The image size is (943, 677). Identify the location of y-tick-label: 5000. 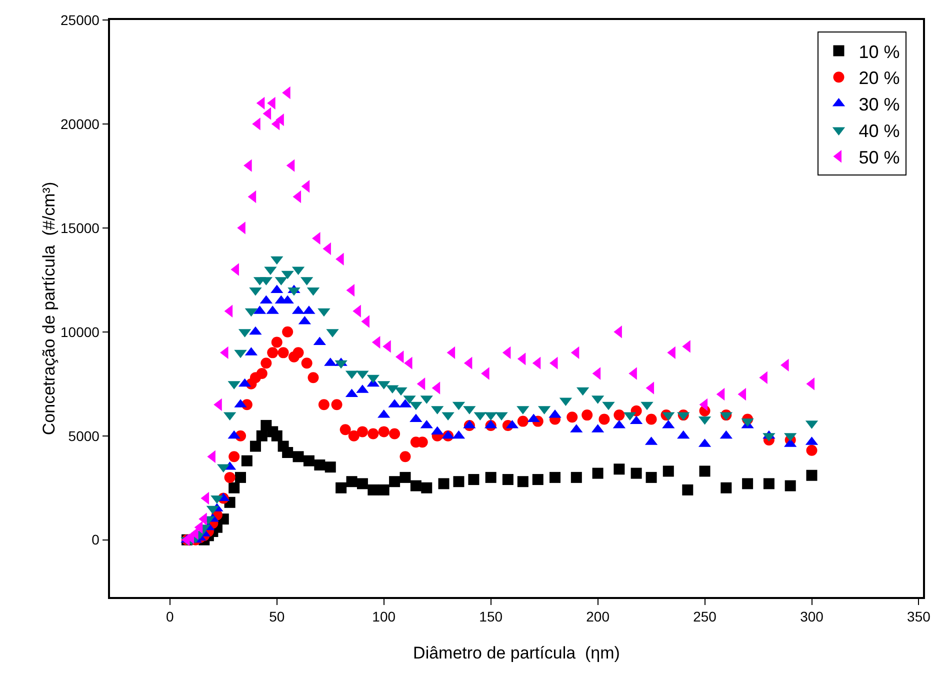
(84, 436).